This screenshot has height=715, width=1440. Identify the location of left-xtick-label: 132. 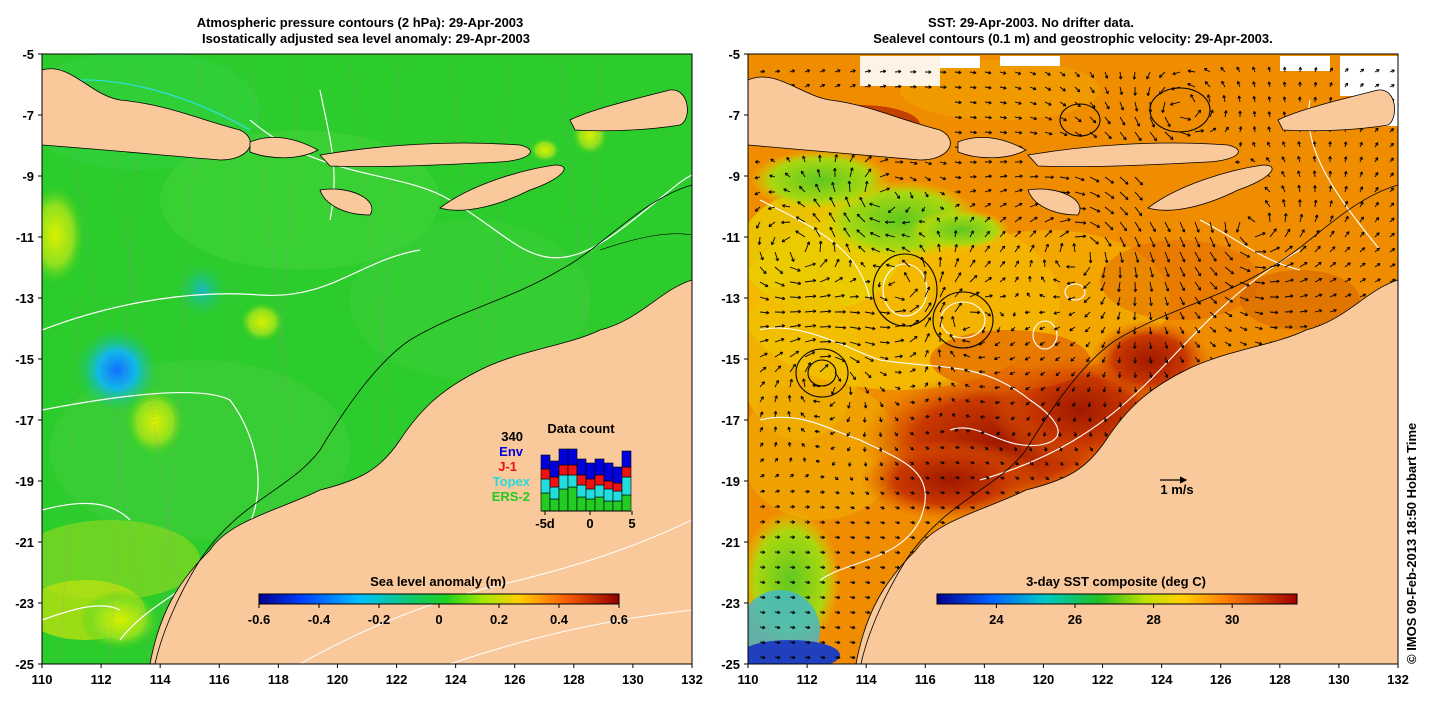
(692, 679).